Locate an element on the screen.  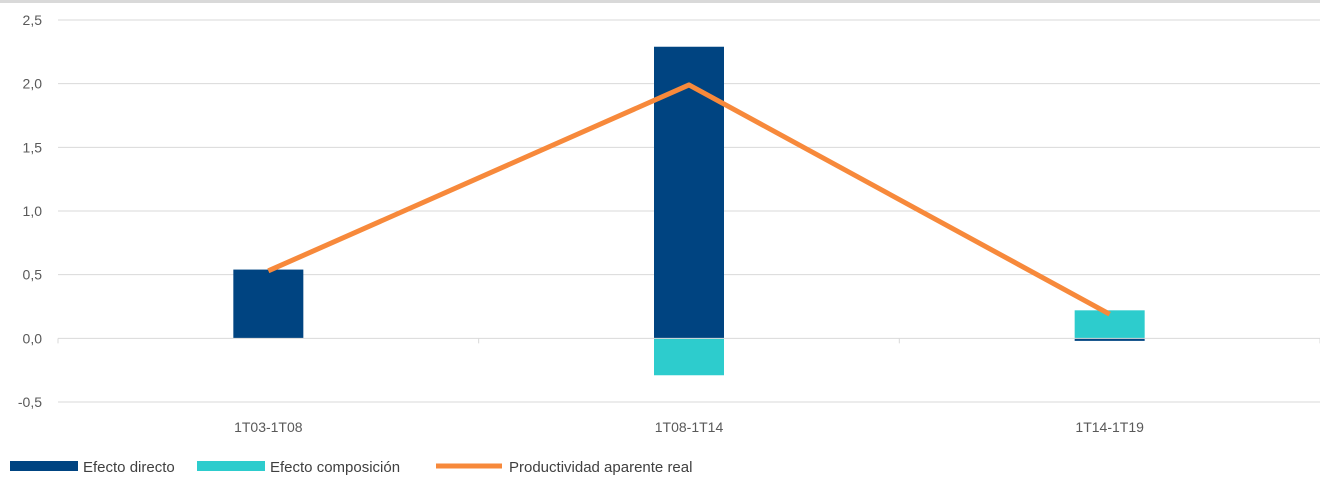
y-tick-label: 0,0 is located at coordinates (33, 338).